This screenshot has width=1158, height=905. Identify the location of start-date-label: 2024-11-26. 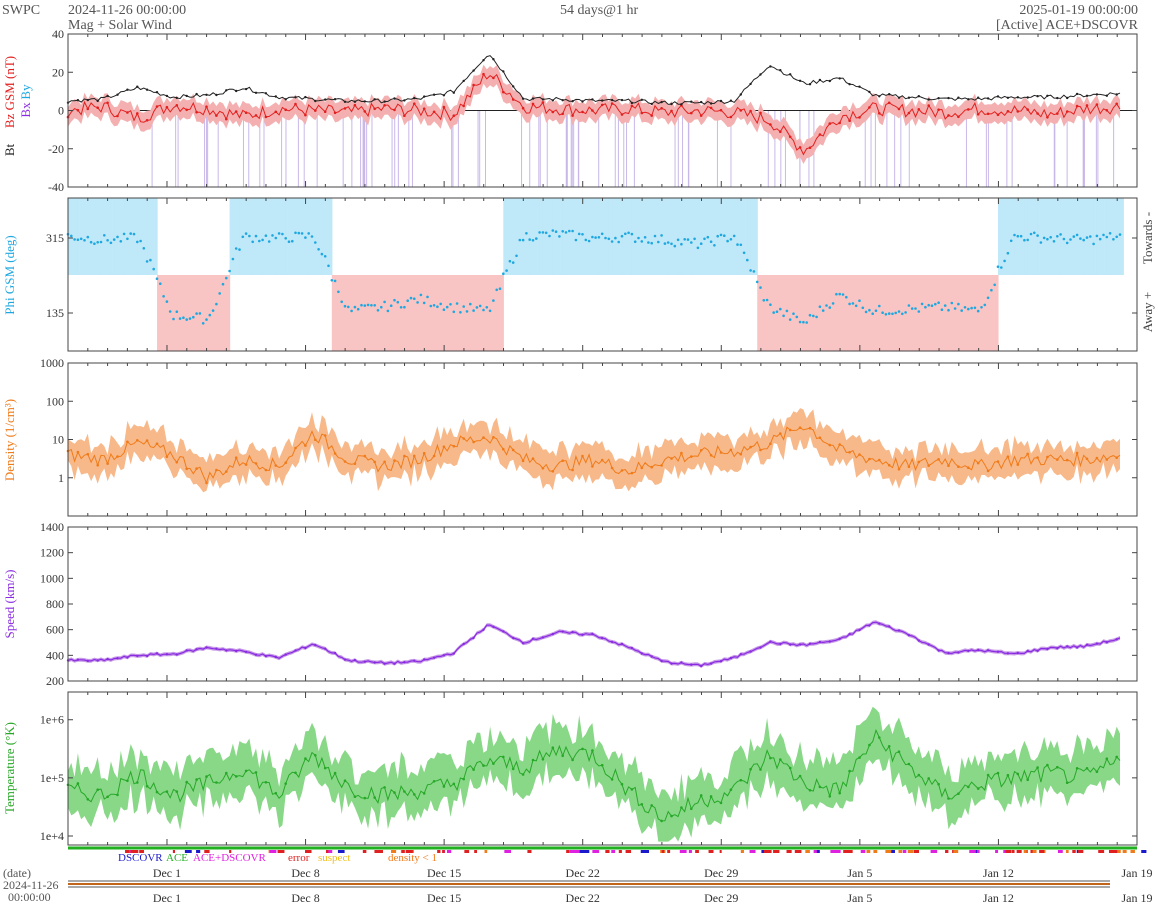
(31, 885).